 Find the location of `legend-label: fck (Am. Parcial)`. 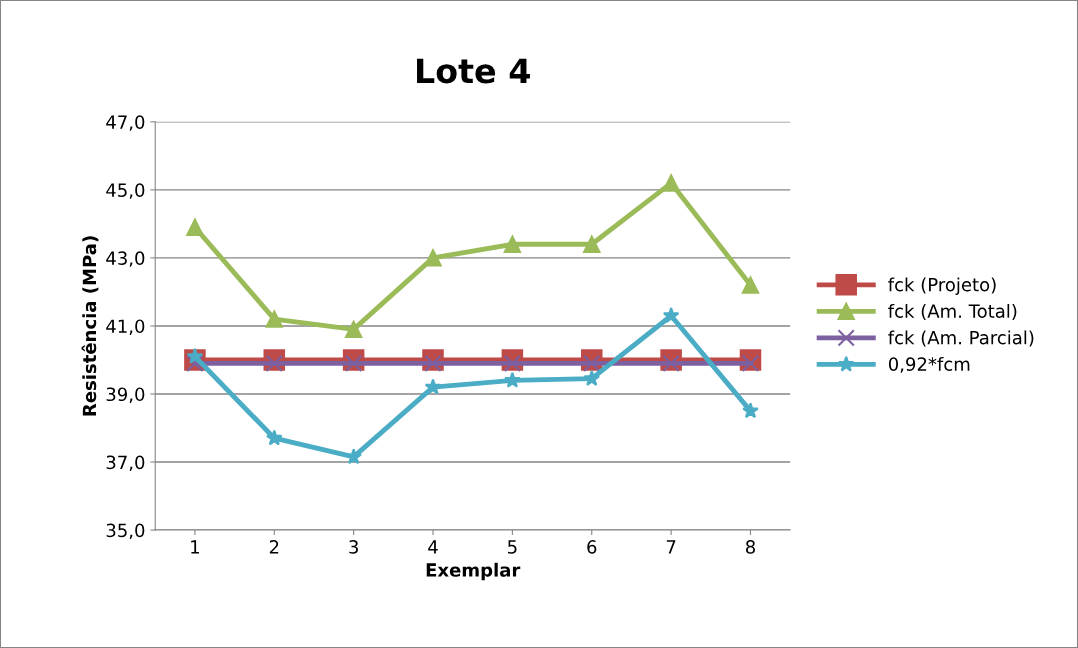

legend-label: fck (Am. Parcial) is located at coordinates (961, 338).